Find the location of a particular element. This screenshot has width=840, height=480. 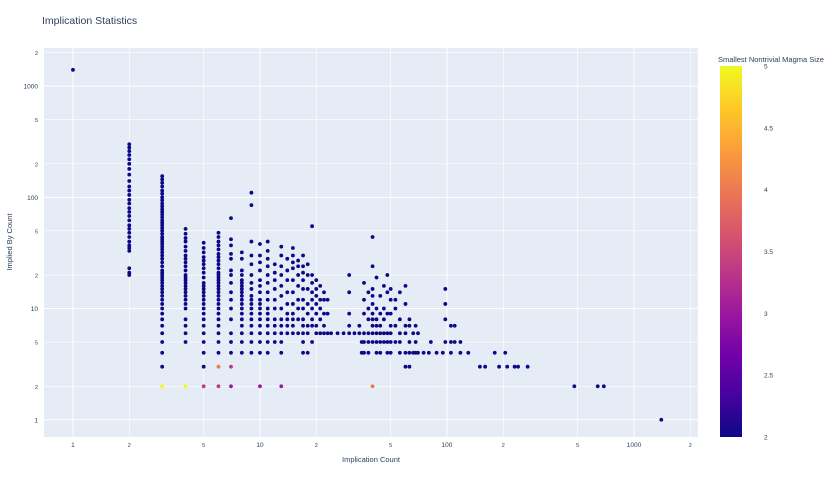

colorbar is located at coordinates (731, 251).